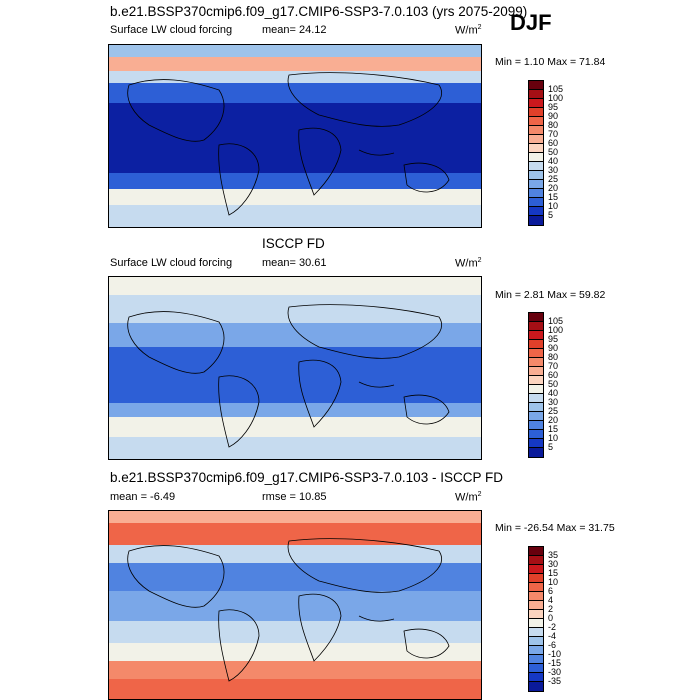  I want to click on panel1-mean-value: mean= 24.12, so click(294, 30).